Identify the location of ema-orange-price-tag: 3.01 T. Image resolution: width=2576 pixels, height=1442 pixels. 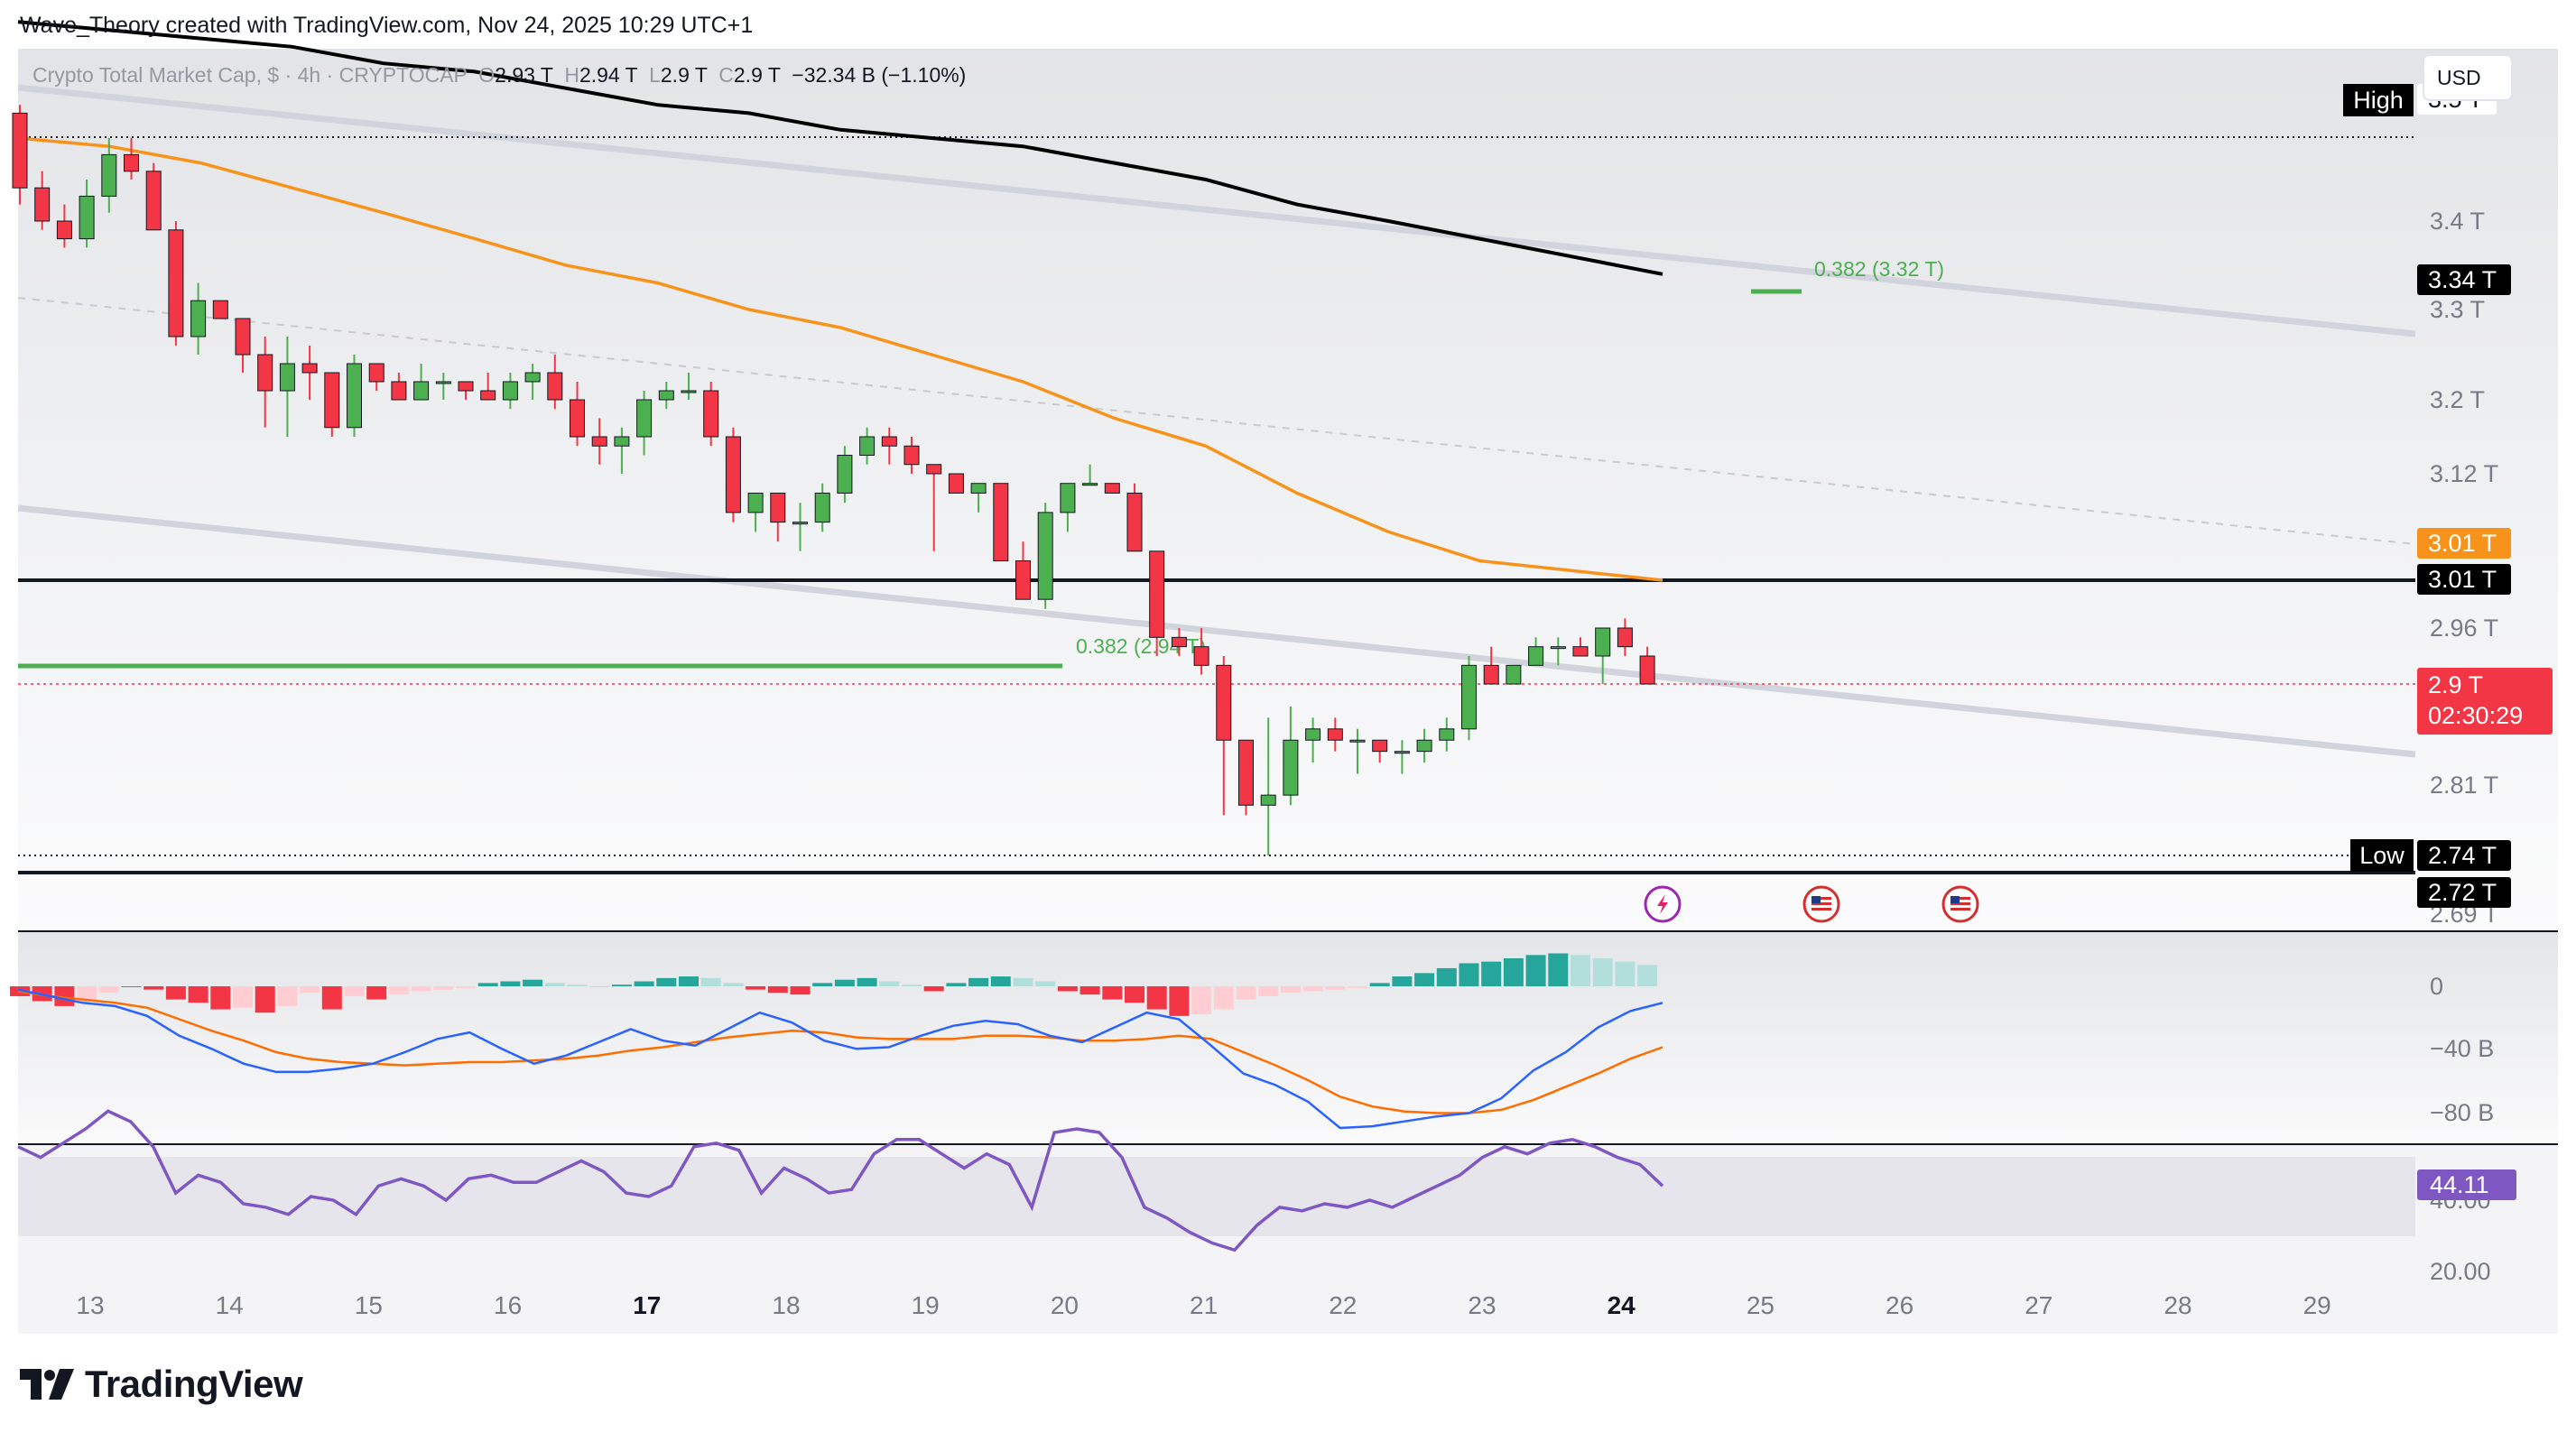
(2464, 543).